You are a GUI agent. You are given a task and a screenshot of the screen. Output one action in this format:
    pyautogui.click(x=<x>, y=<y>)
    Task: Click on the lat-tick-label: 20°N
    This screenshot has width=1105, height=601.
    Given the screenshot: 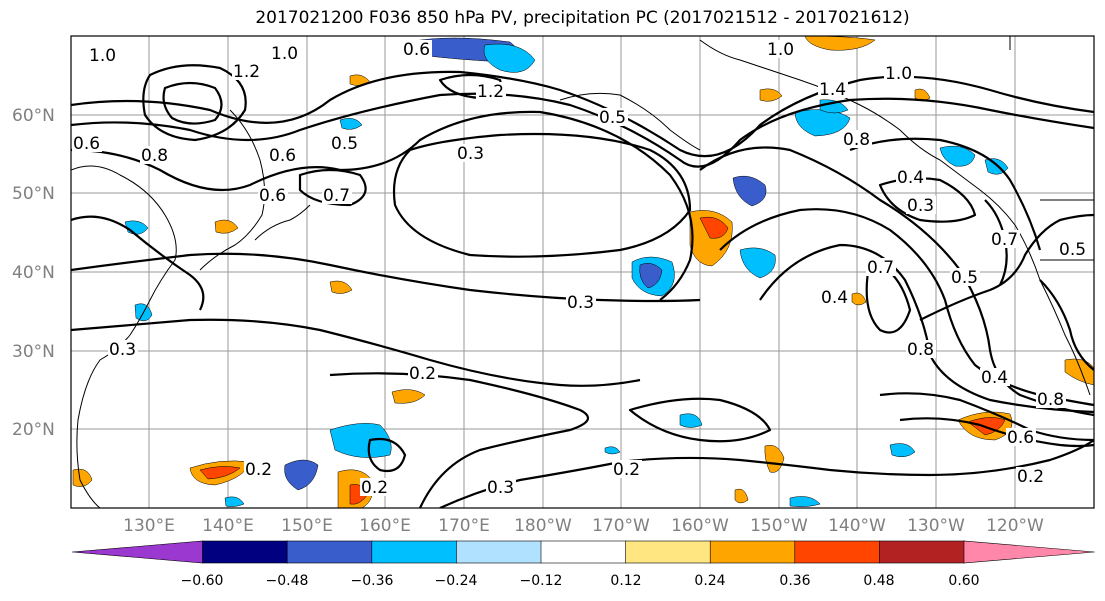 What is the action you would take?
    pyautogui.click(x=33, y=430)
    